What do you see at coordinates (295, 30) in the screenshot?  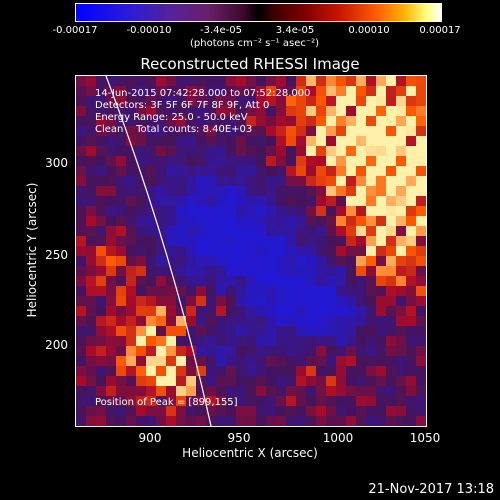 I see `colorbar-tick: 3.4e-05` at bounding box center [295, 30].